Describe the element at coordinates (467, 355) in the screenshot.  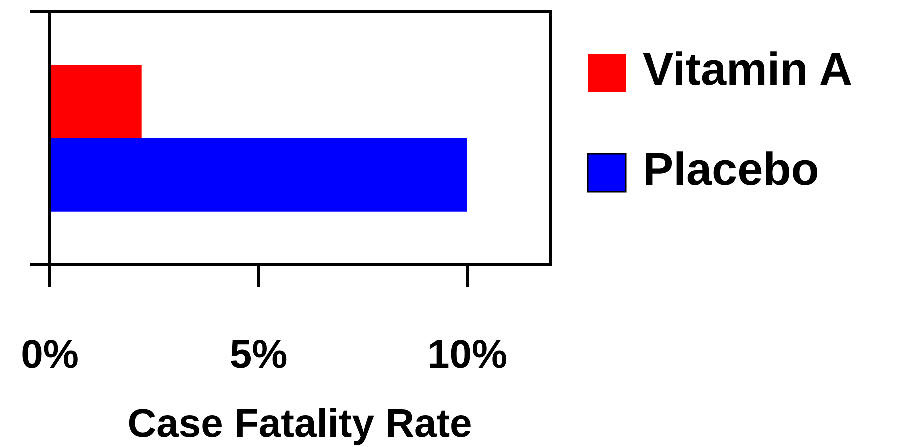
I see `x-tick-label: 10%` at that location.